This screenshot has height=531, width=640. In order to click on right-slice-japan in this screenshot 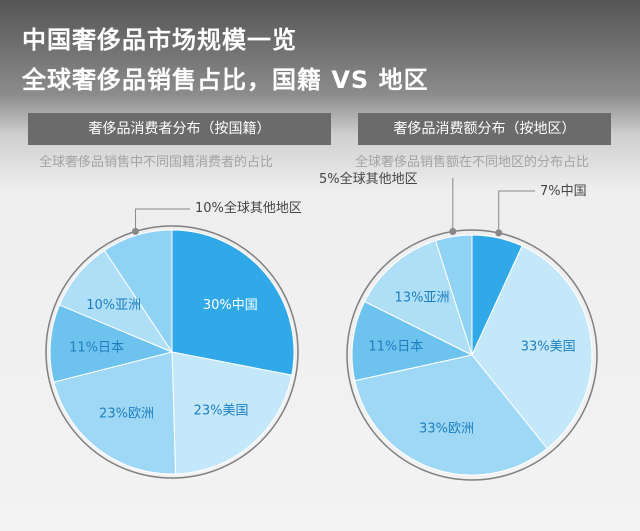, I will do `click(412, 341)`.